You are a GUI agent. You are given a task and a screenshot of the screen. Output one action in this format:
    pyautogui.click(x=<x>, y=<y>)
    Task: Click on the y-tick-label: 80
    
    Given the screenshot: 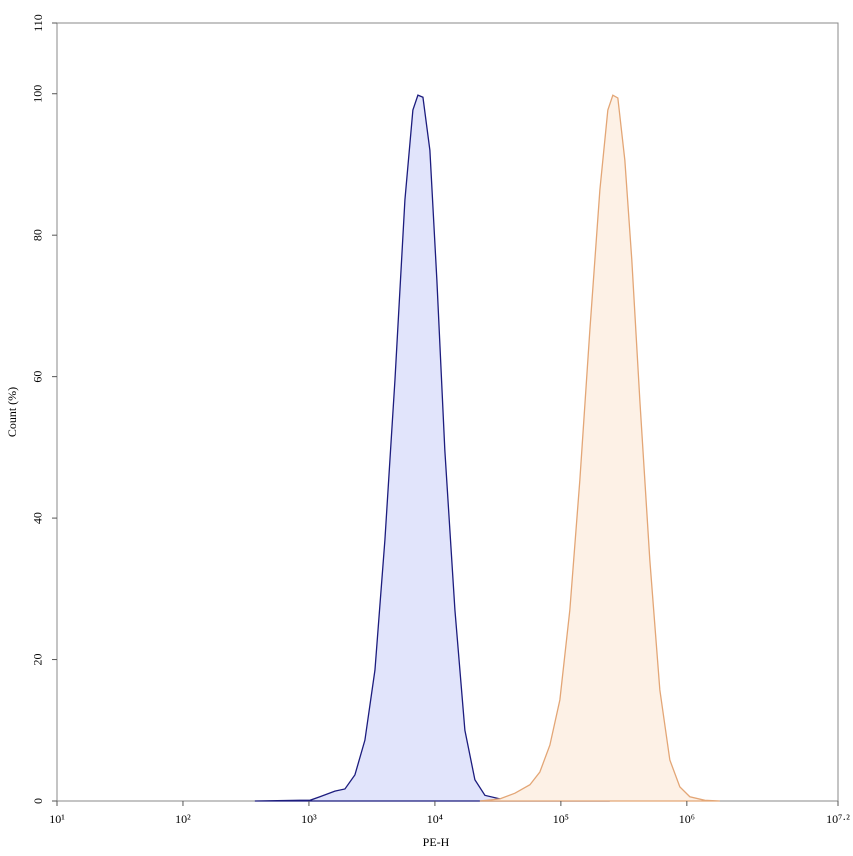 What is the action you would take?
    pyautogui.click(x=38, y=235)
    